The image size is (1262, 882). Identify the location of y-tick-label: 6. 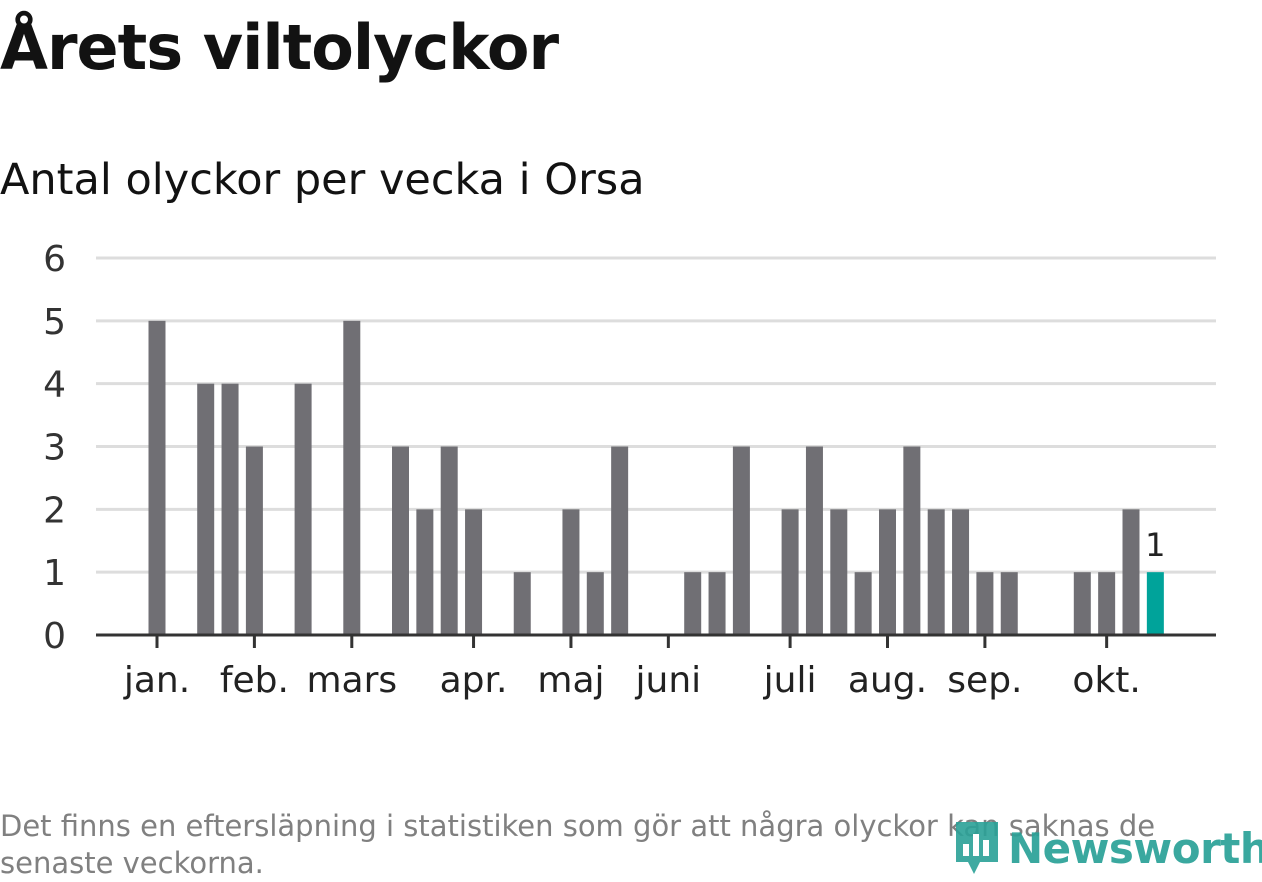
(54, 259).